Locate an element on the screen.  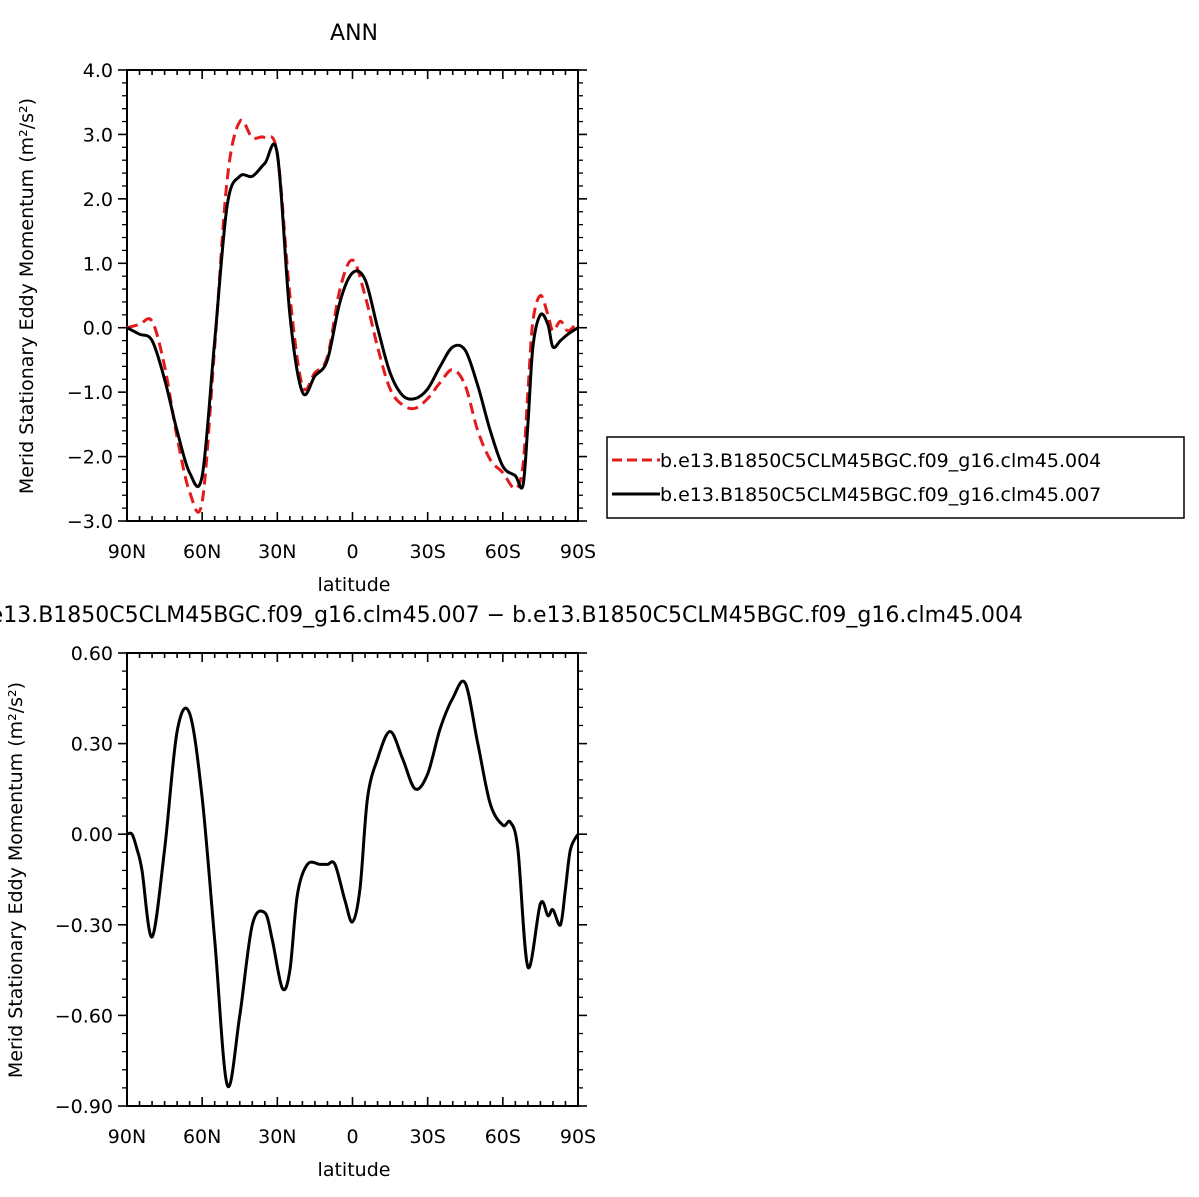
top-y-tick-label: 3.0 is located at coordinates (98, 135).